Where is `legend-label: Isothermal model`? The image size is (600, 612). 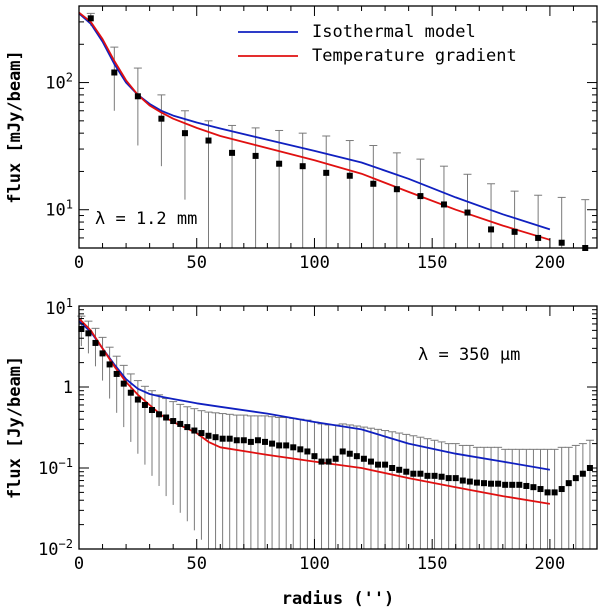
legend-label: Isothermal model is located at coordinates (394, 32).